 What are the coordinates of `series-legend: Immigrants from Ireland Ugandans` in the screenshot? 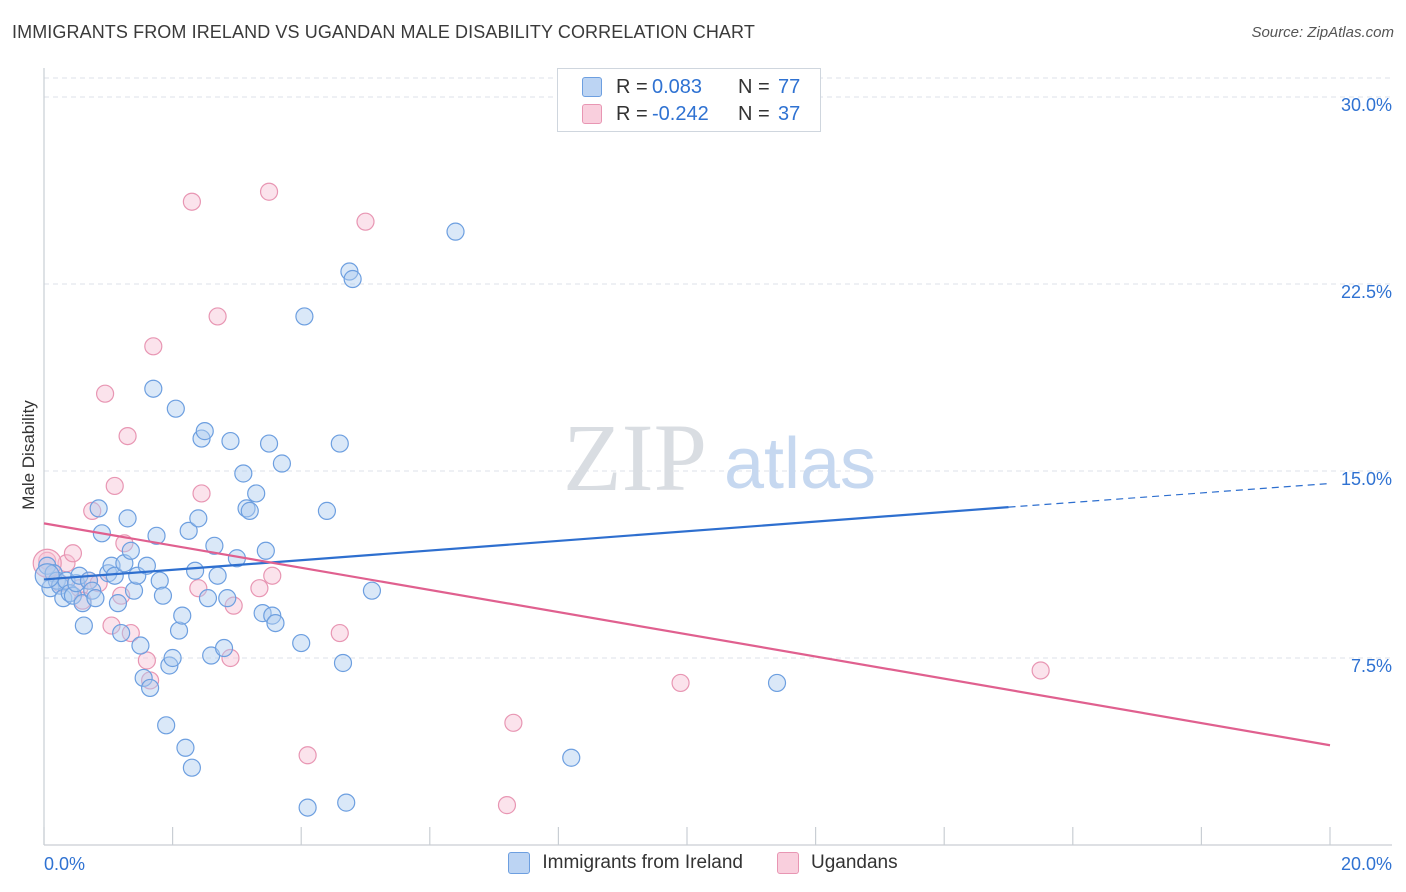 It's located at (703, 863).